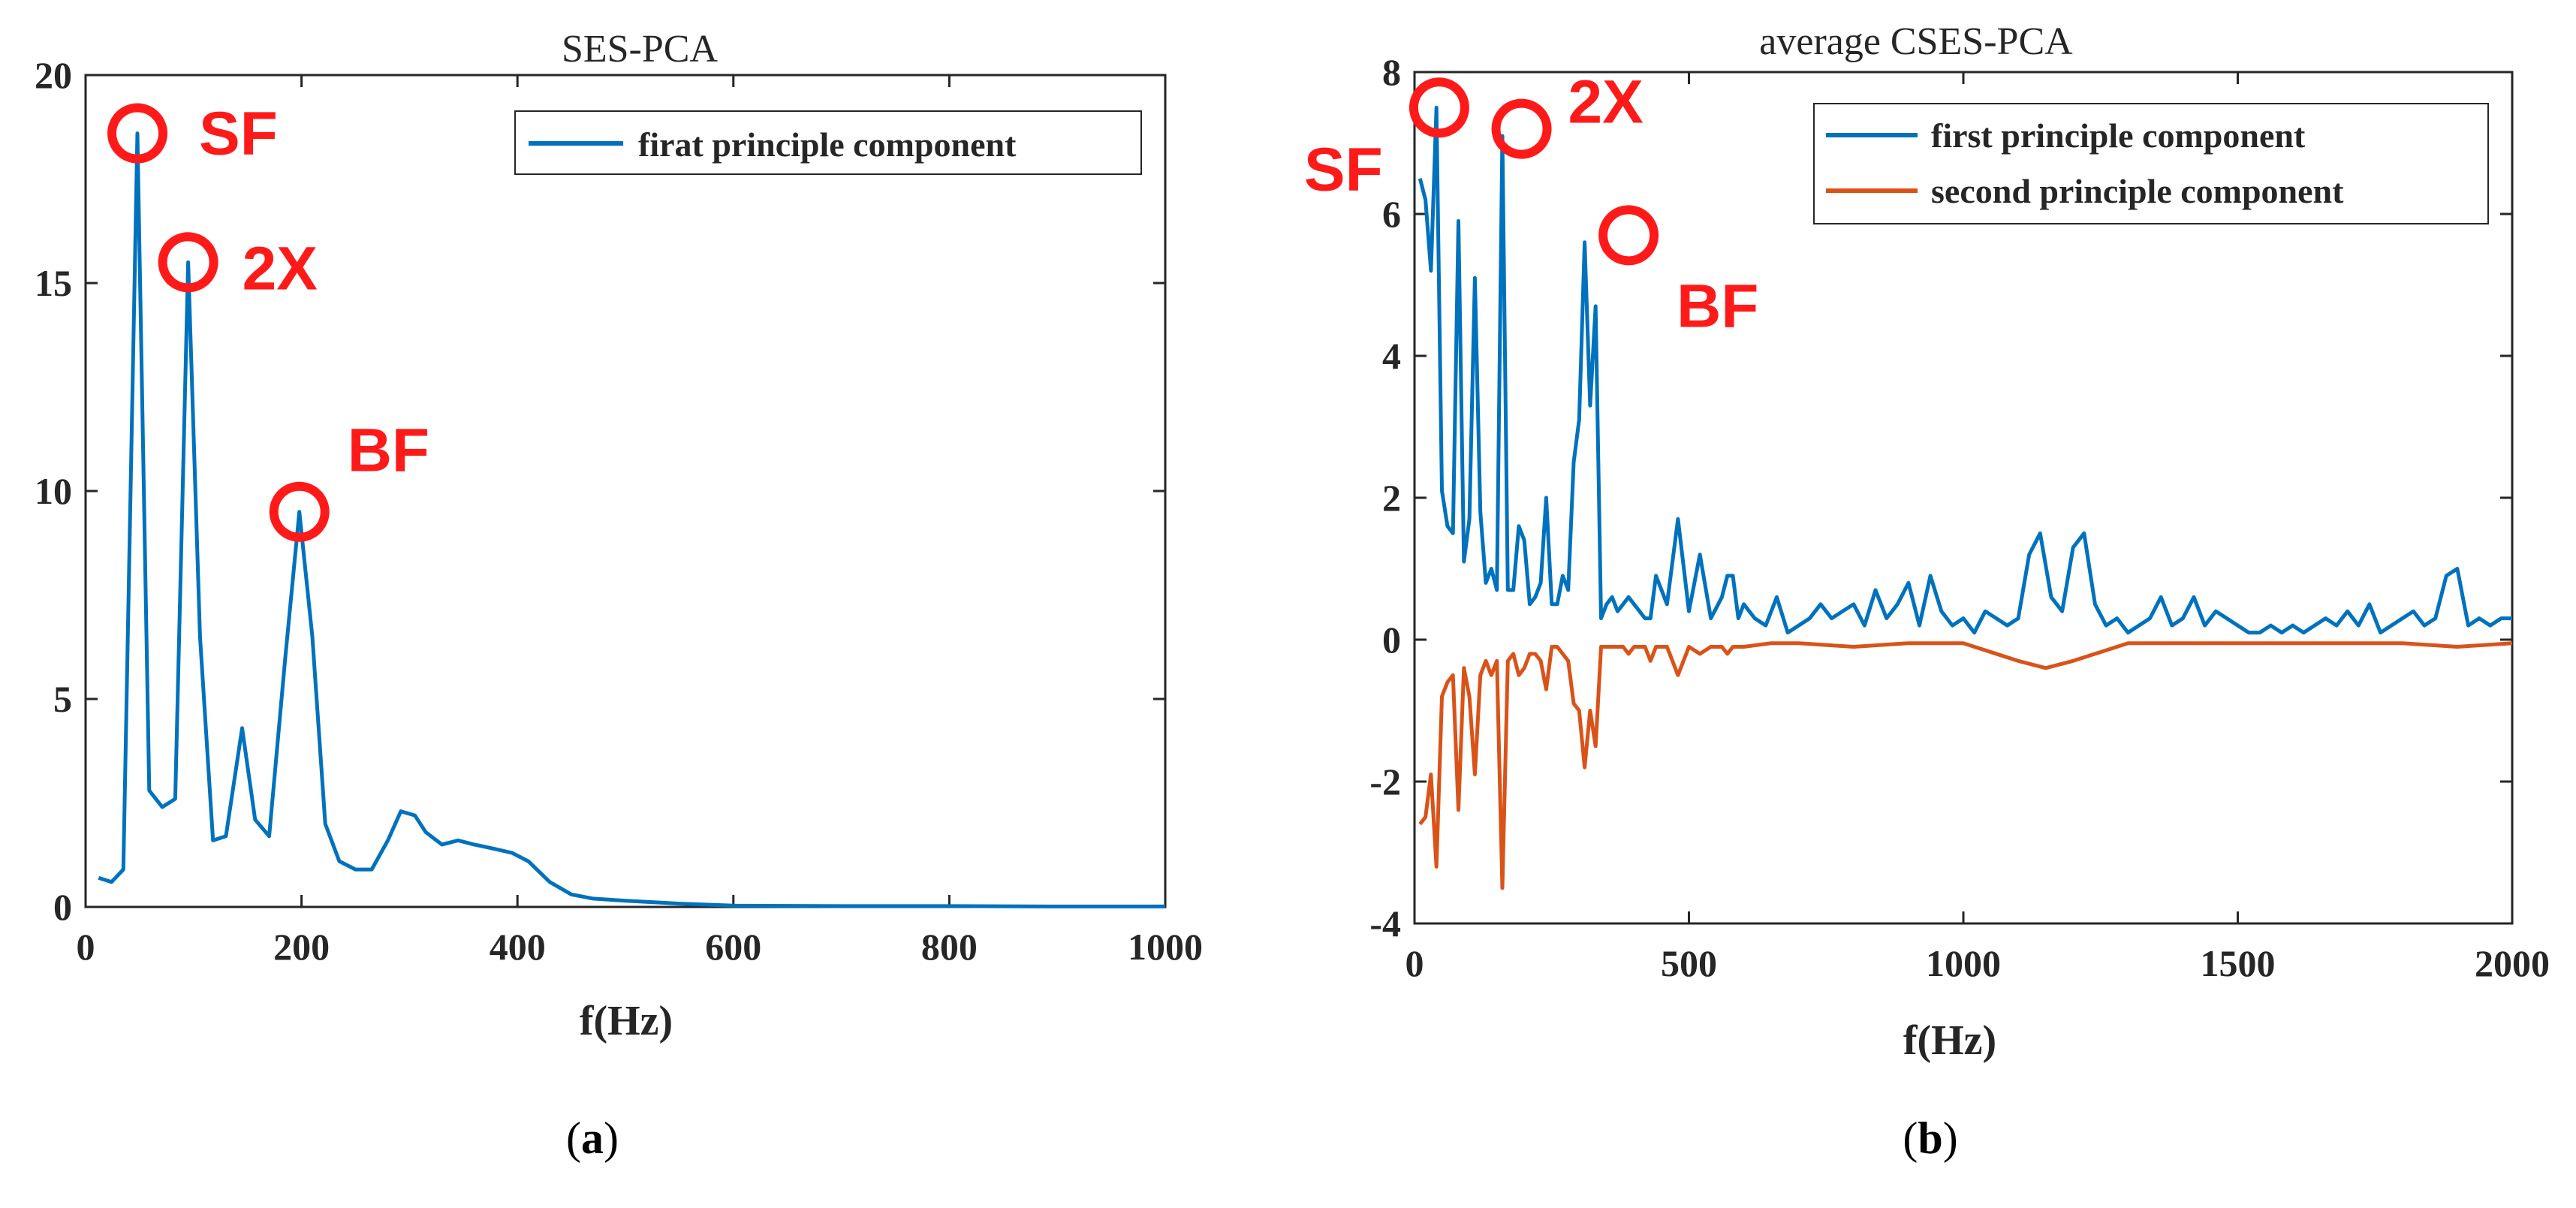 Image resolution: width=2576 pixels, height=1208 pixels. Describe the element at coordinates (640, 49) in the screenshot. I see `panel-a-title: SES-PCA` at that location.